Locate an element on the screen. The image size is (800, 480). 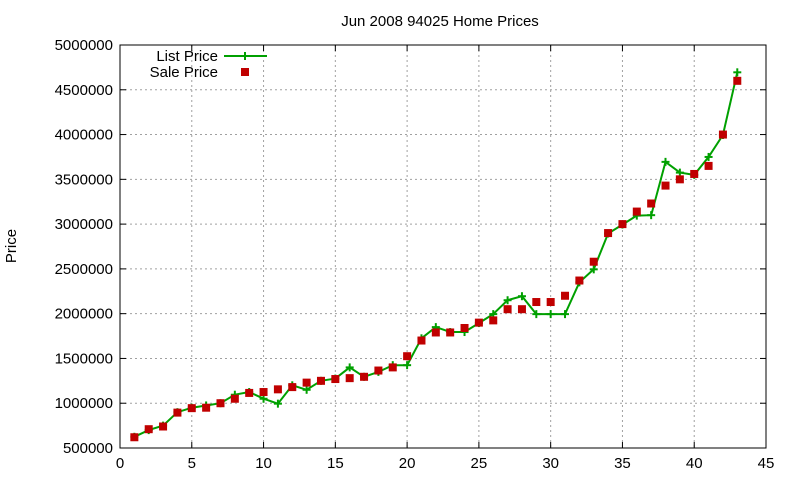
y-tick-label: 2000000 is located at coordinates (84, 314).